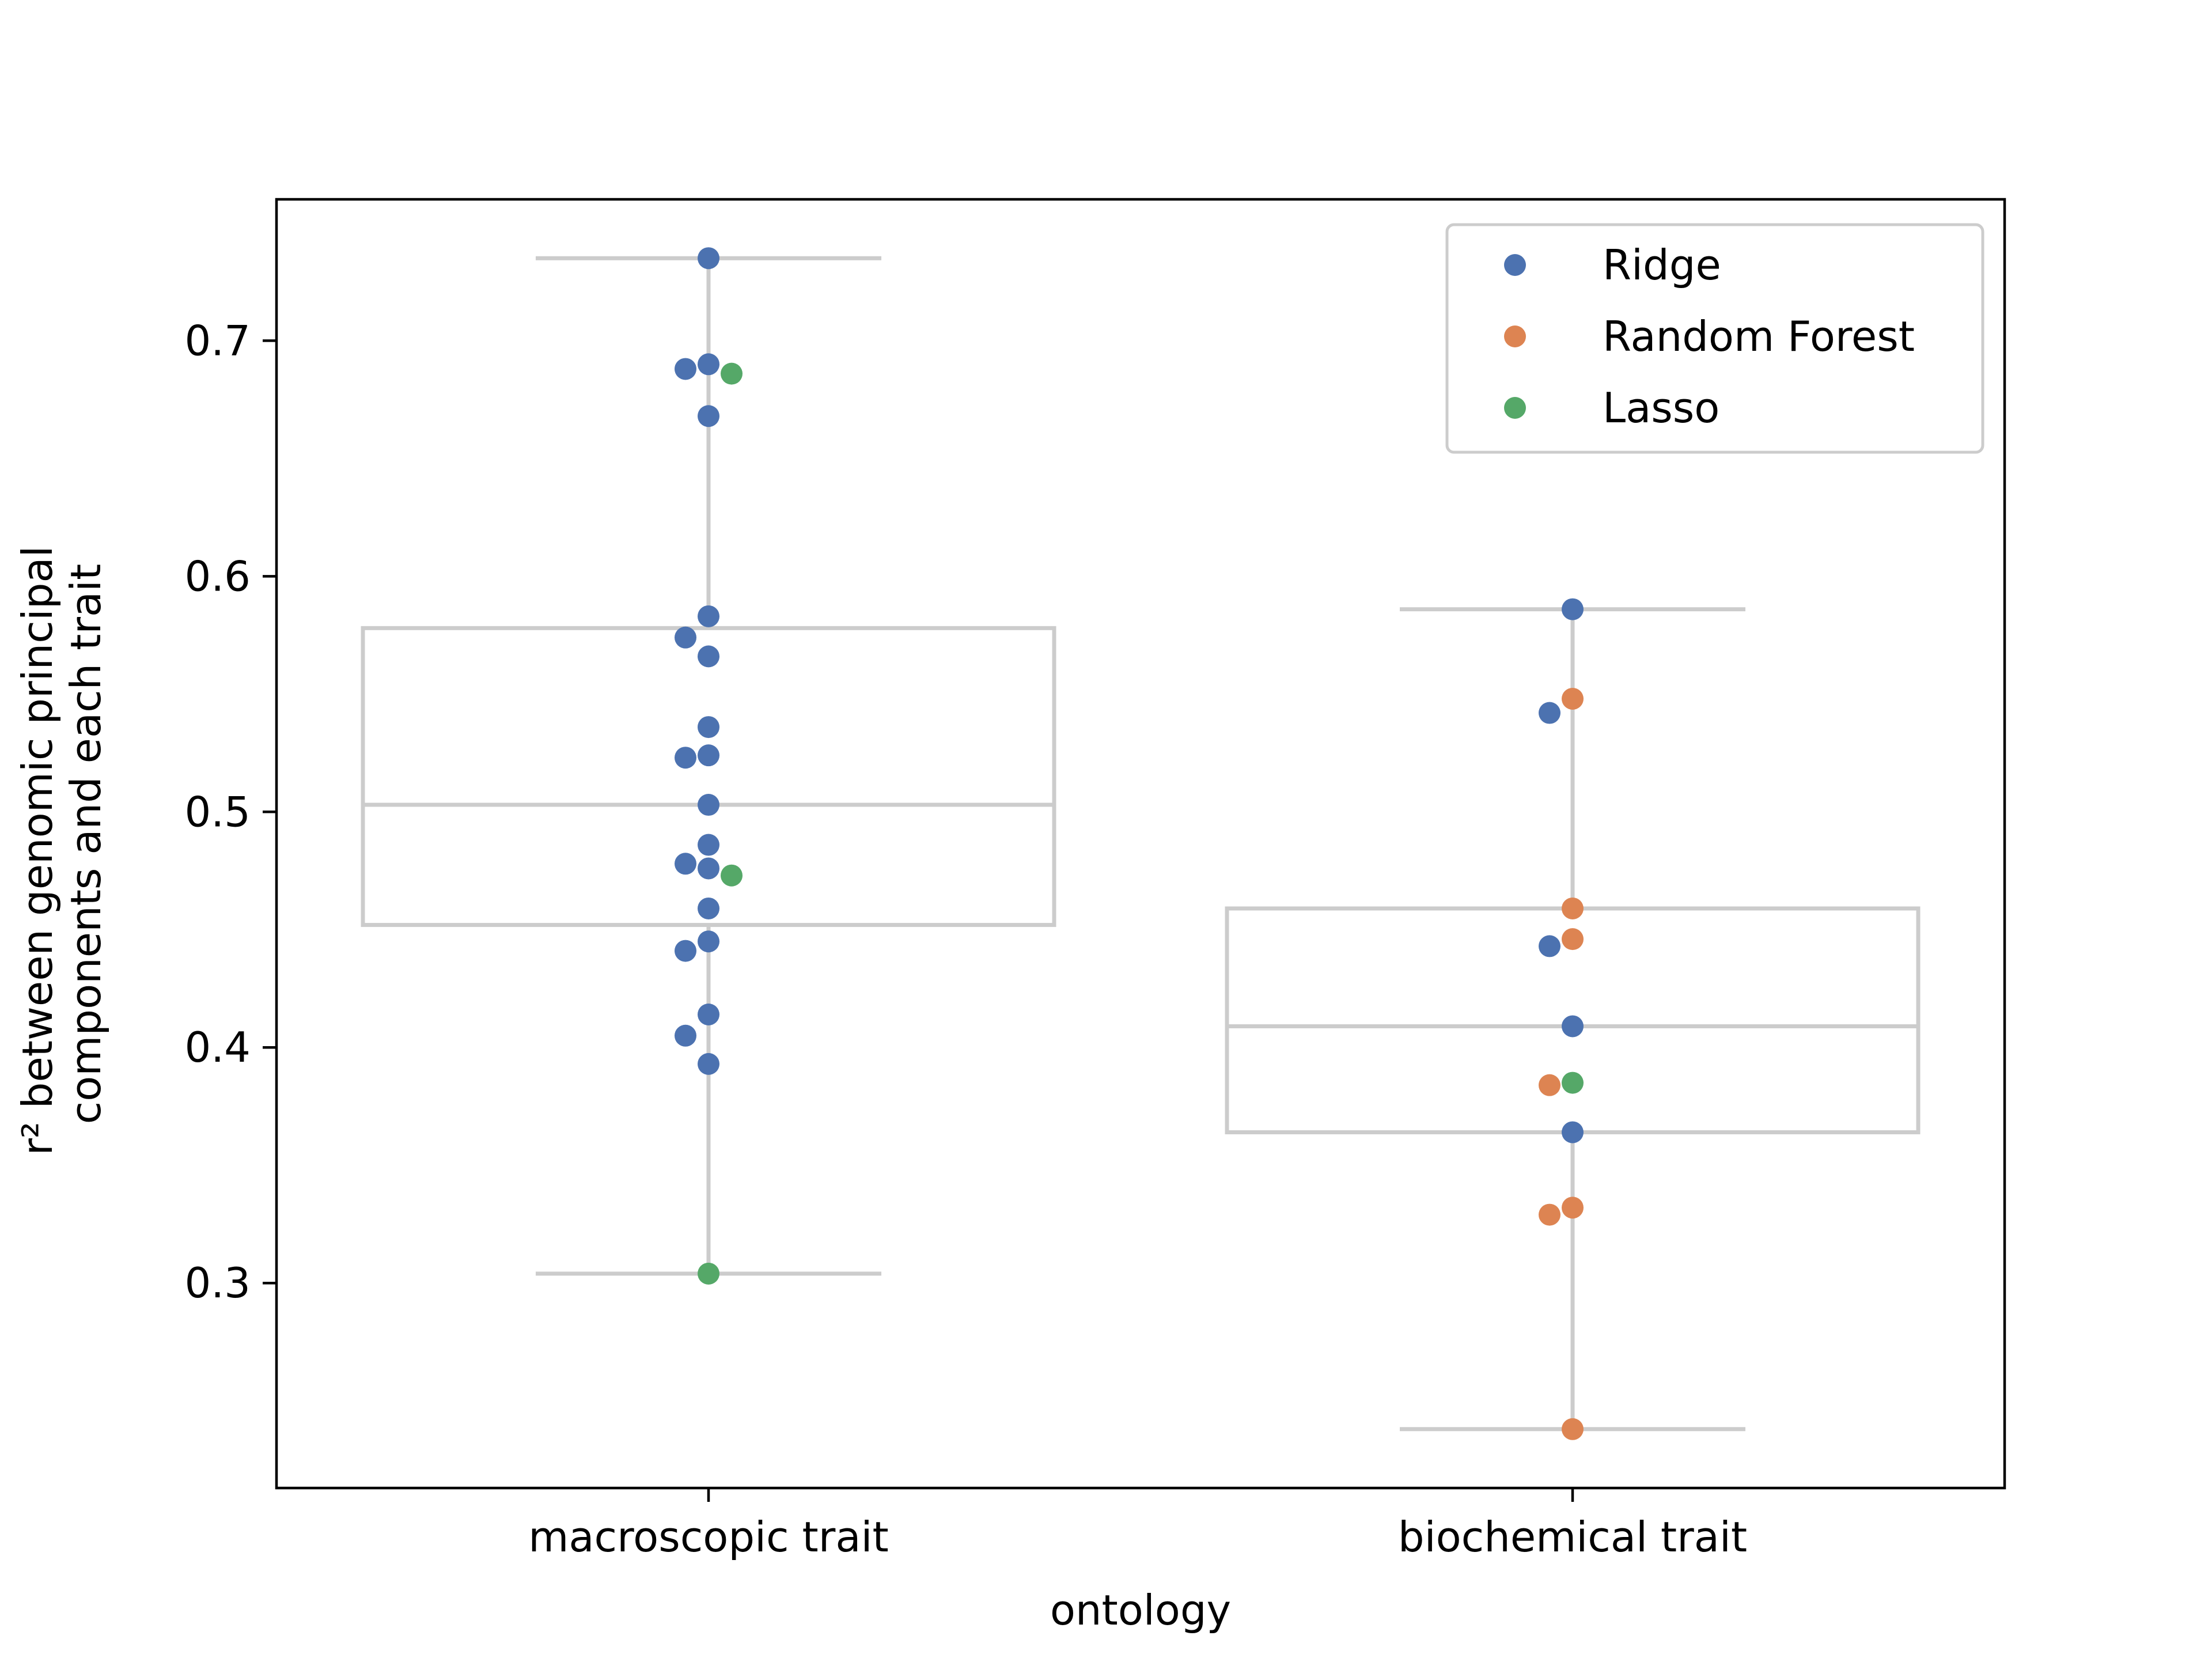  Describe the element at coordinates (1515, 265) in the screenshot. I see `legend-marker-ridge` at that location.